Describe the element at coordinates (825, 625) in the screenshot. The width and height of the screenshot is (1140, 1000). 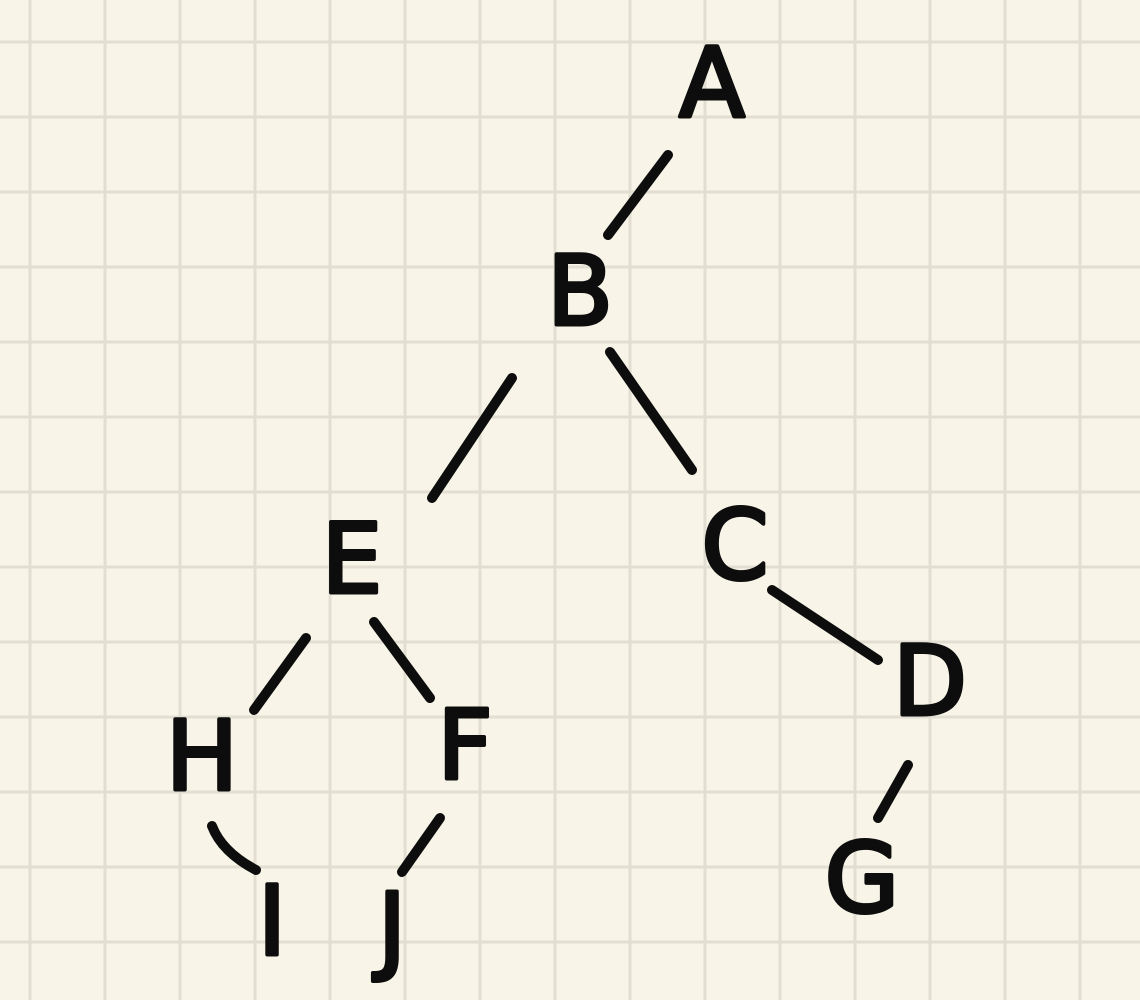
I see `edge-c-d` at that location.